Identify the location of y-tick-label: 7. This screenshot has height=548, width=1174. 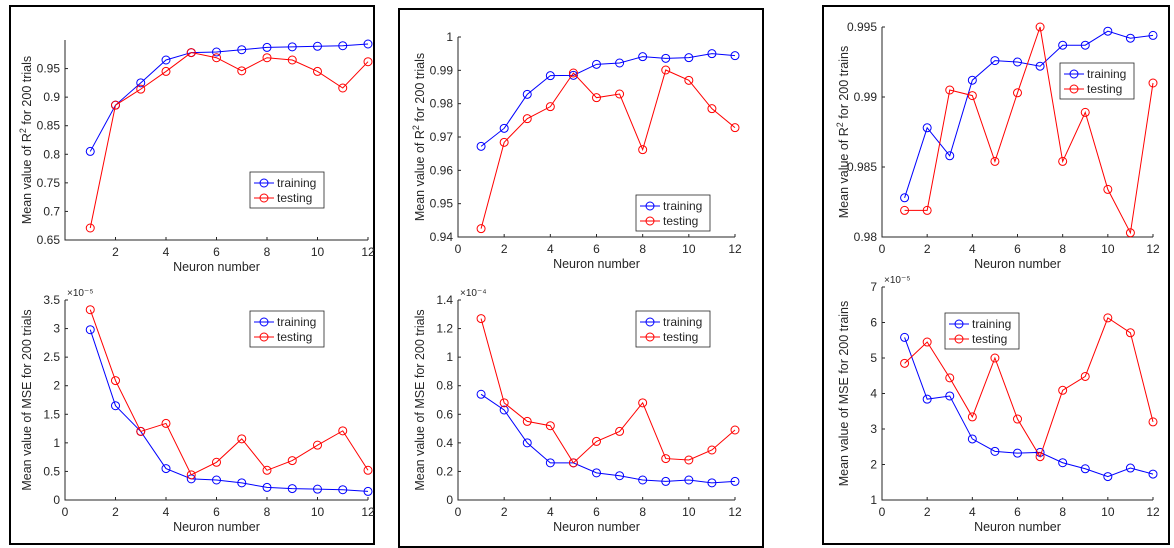
(873, 287).